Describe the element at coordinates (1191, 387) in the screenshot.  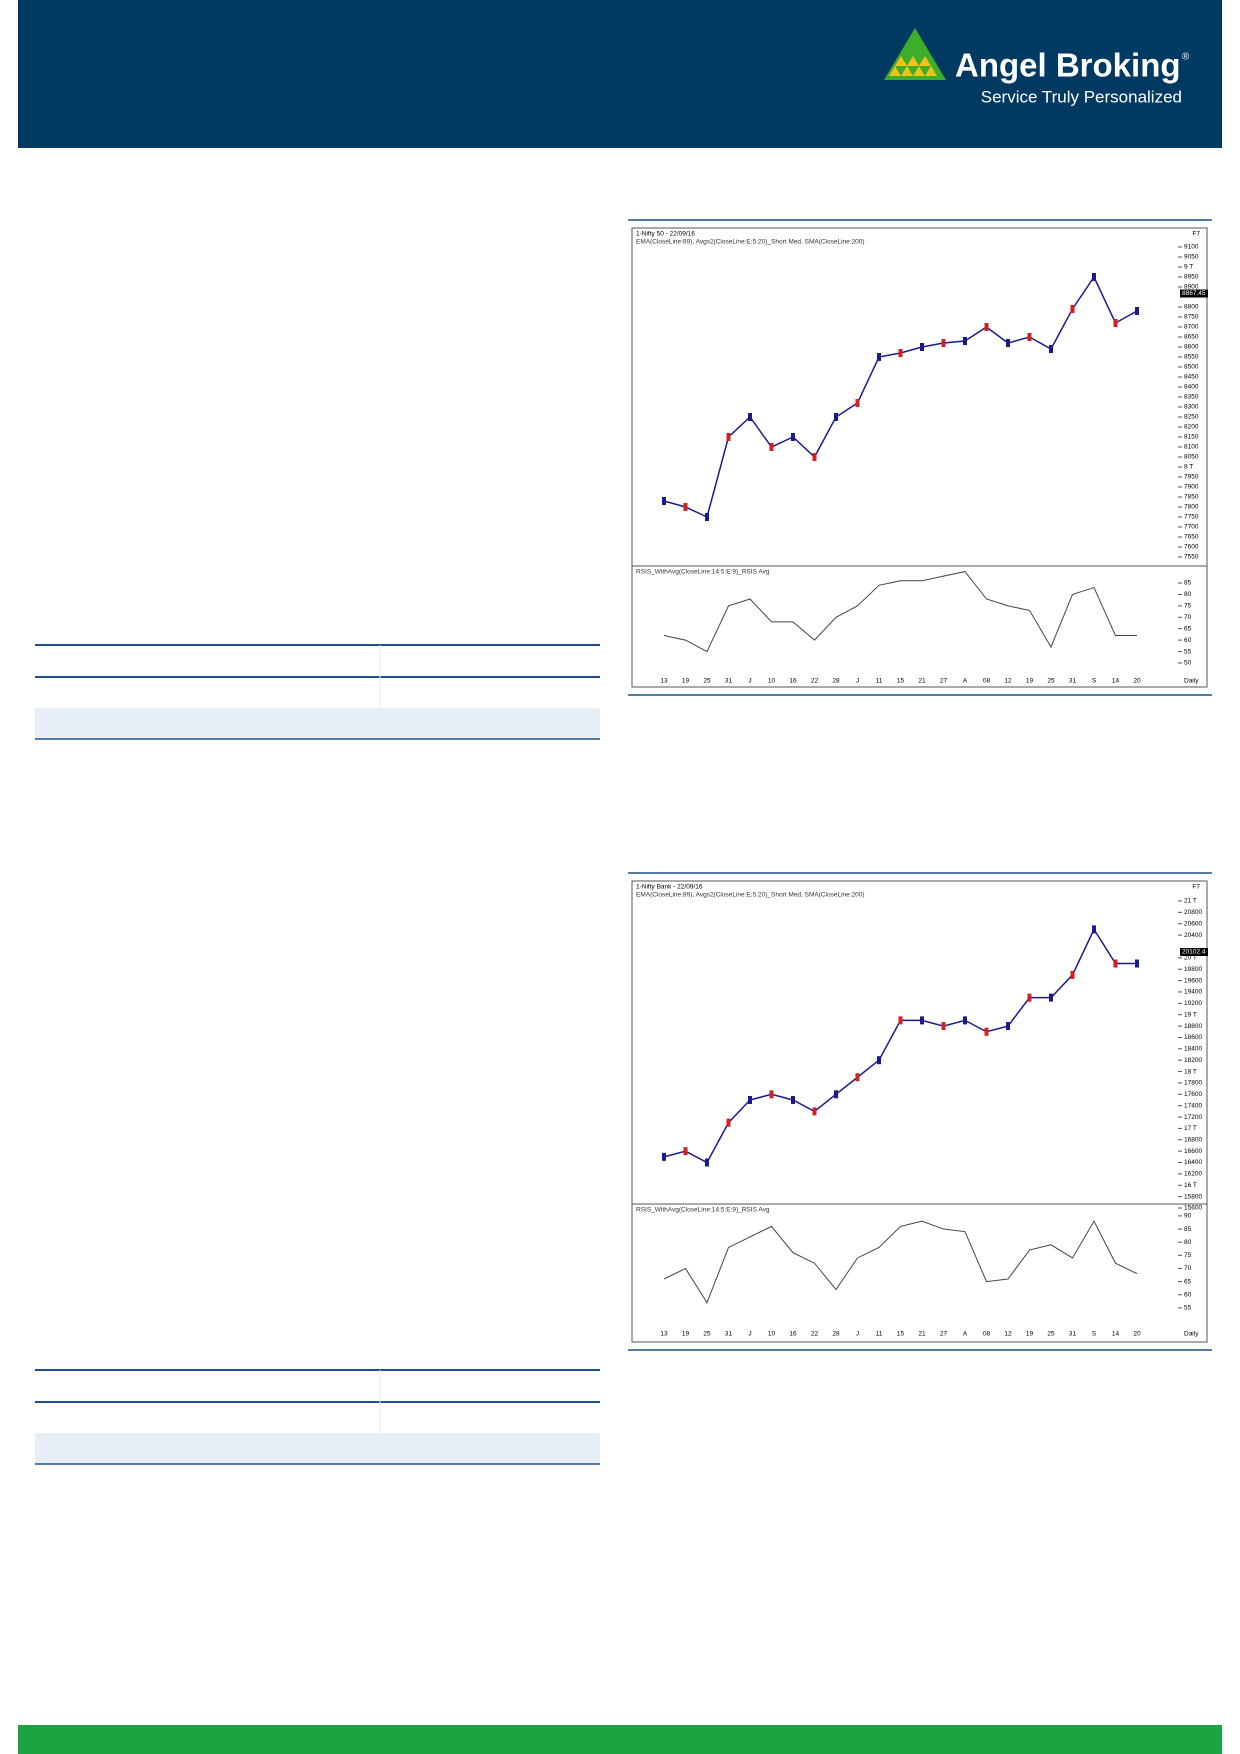
I see `y-tick-label: 8400` at that location.